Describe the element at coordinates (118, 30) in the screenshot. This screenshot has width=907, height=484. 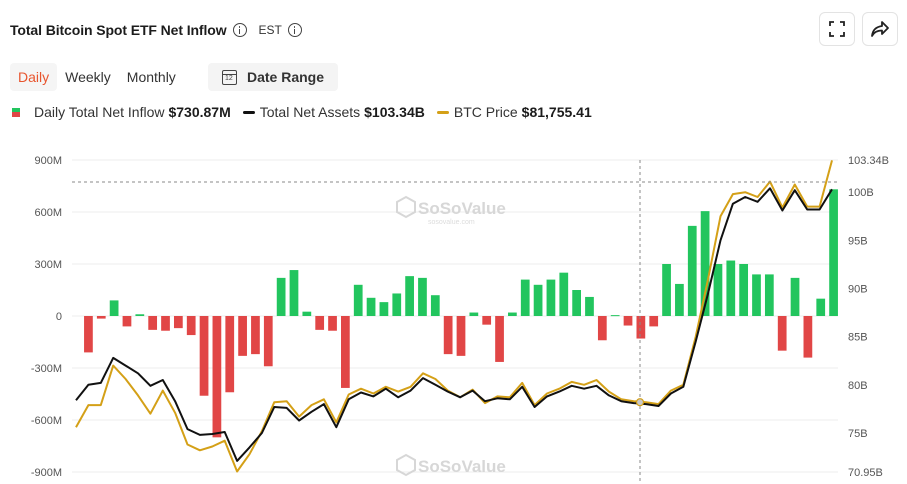
I see `page-title: Total Bitcoin Spot ETF Net Inflow` at that location.